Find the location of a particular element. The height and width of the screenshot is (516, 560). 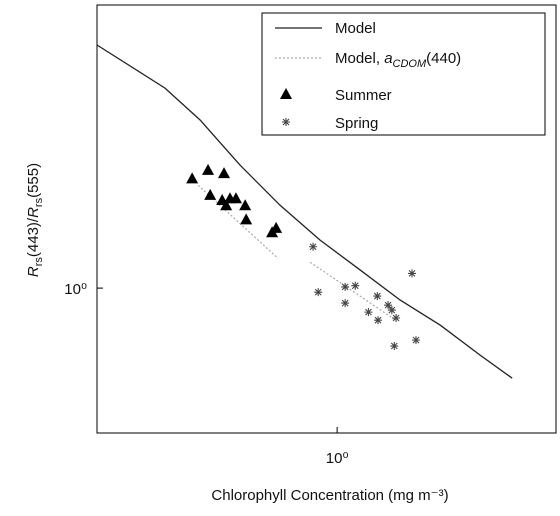

legend-label: Model, aCDOM(440) is located at coordinates (398, 60).